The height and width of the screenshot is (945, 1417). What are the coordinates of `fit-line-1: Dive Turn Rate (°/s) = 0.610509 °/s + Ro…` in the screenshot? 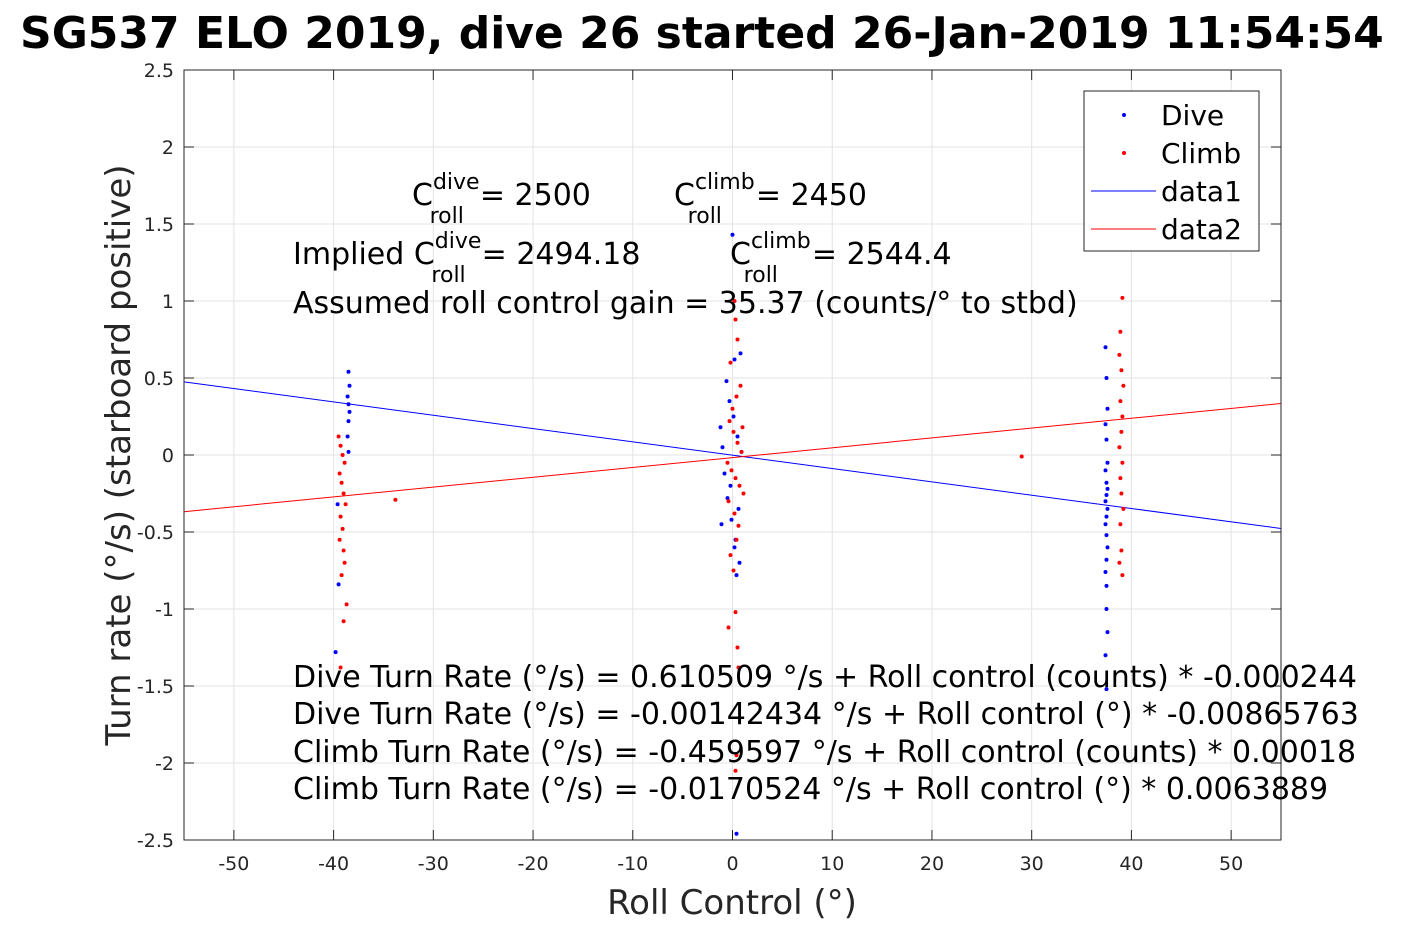 It's located at (825, 677).